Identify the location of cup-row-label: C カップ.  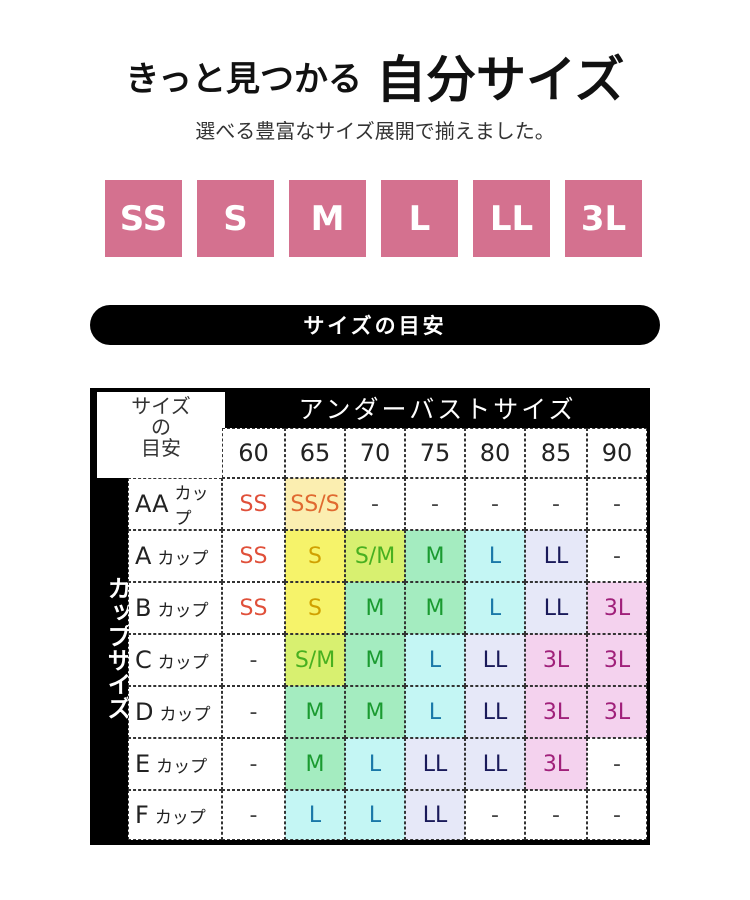
(175, 660).